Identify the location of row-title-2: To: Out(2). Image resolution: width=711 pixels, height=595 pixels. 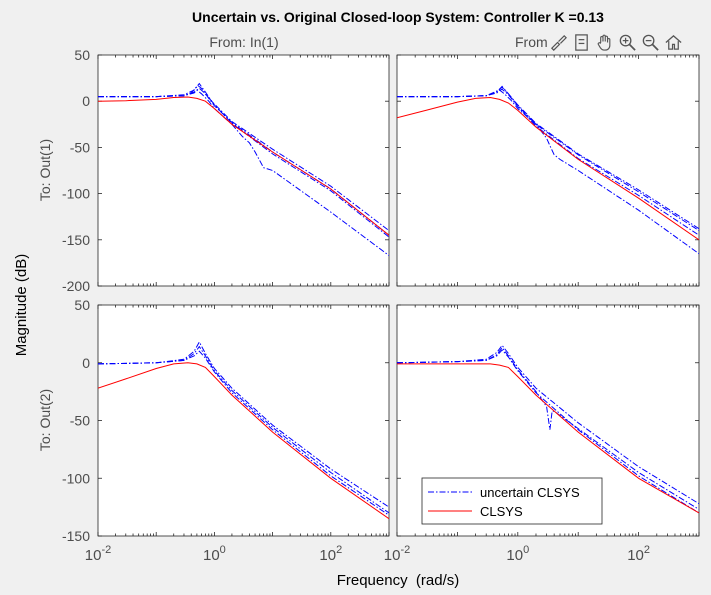
(45, 420).